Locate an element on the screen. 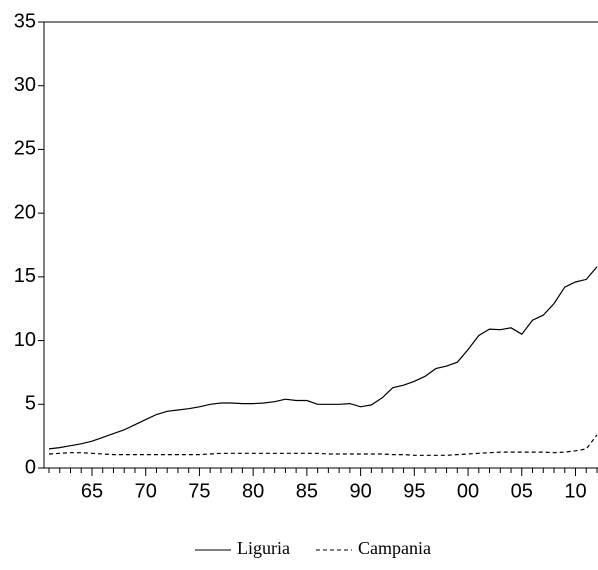 The width and height of the screenshot is (598, 570). legend-label: Liguria is located at coordinates (263, 548).